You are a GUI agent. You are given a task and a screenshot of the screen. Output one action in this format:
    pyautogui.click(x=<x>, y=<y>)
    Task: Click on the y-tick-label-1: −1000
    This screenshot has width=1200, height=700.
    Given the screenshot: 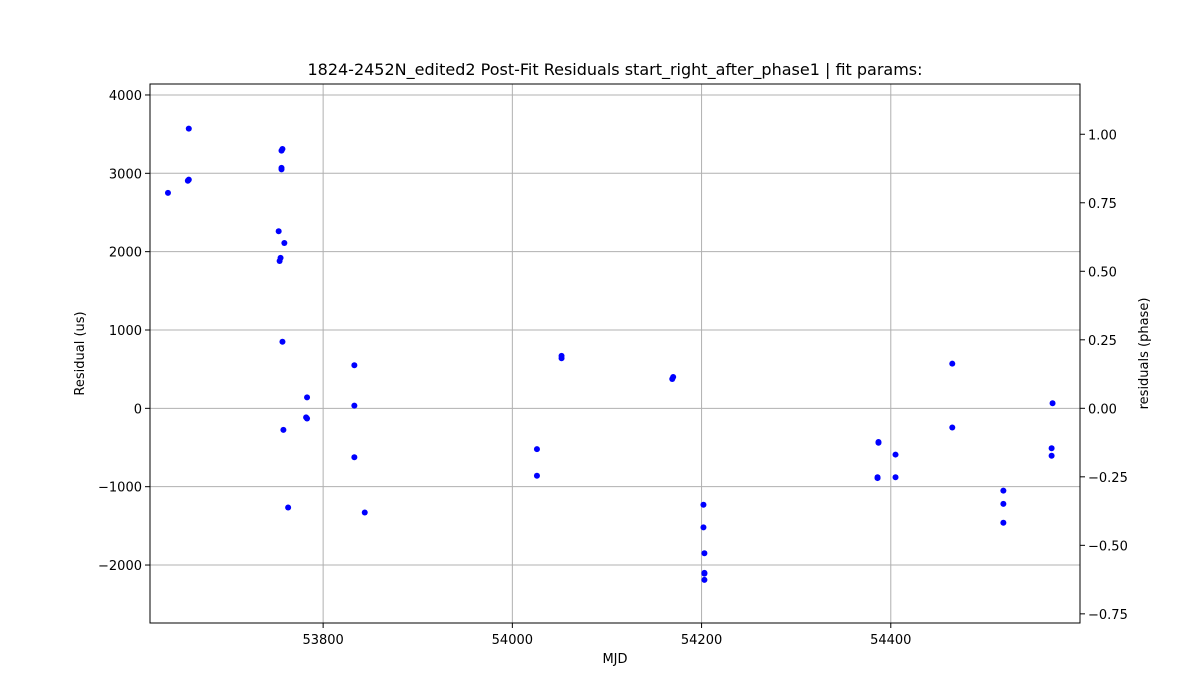 What is the action you would take?
    pyautogui.click(x=120, y=488)
    